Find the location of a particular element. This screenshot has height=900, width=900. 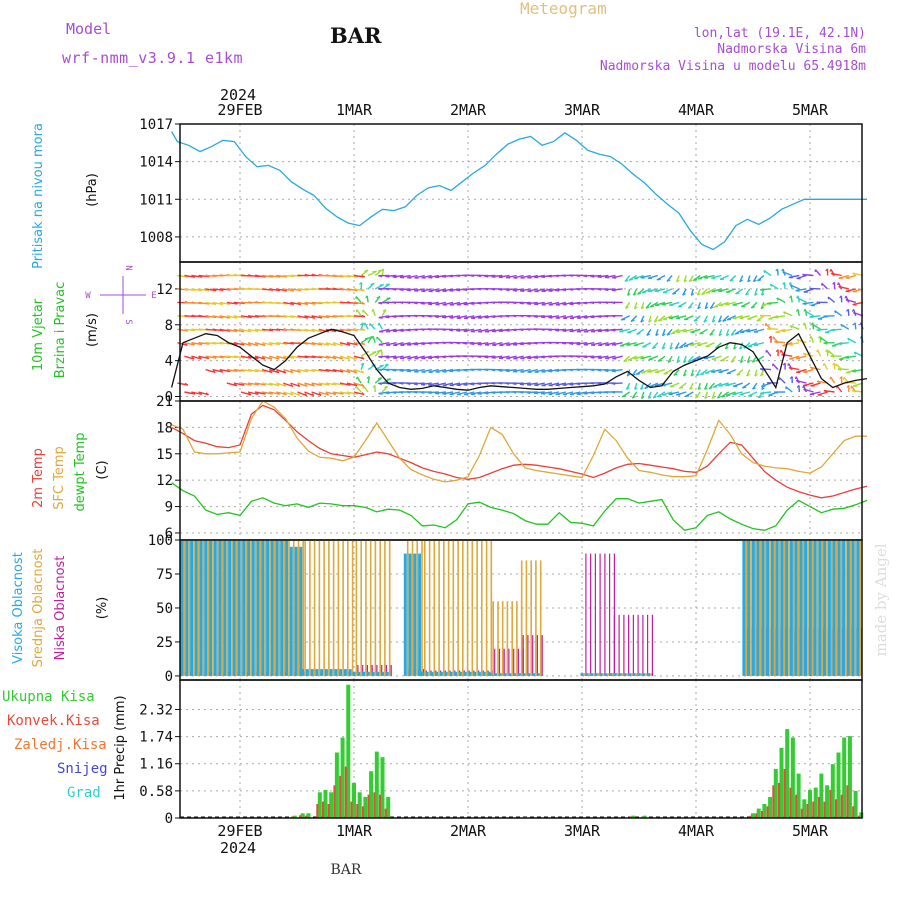

legend-frozen-precip: Zaledj.Kisa is located at coordinates (60, 745).